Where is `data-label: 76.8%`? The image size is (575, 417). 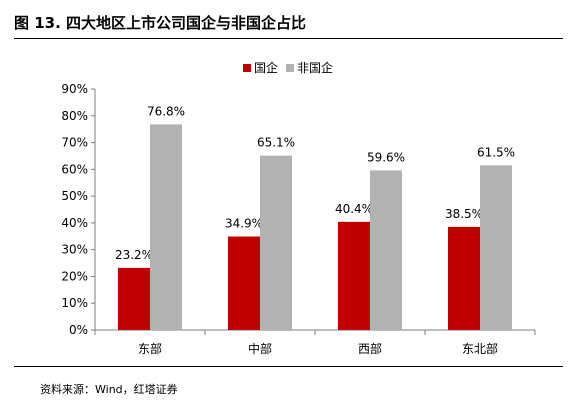 data-label: 76.8% is located at coordinates (166, 111).